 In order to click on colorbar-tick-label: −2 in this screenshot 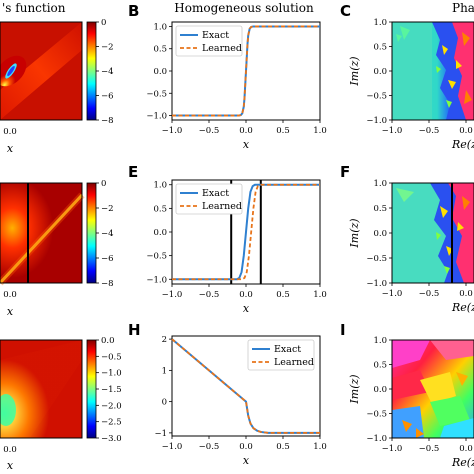, I will do `click(107, 48)`.